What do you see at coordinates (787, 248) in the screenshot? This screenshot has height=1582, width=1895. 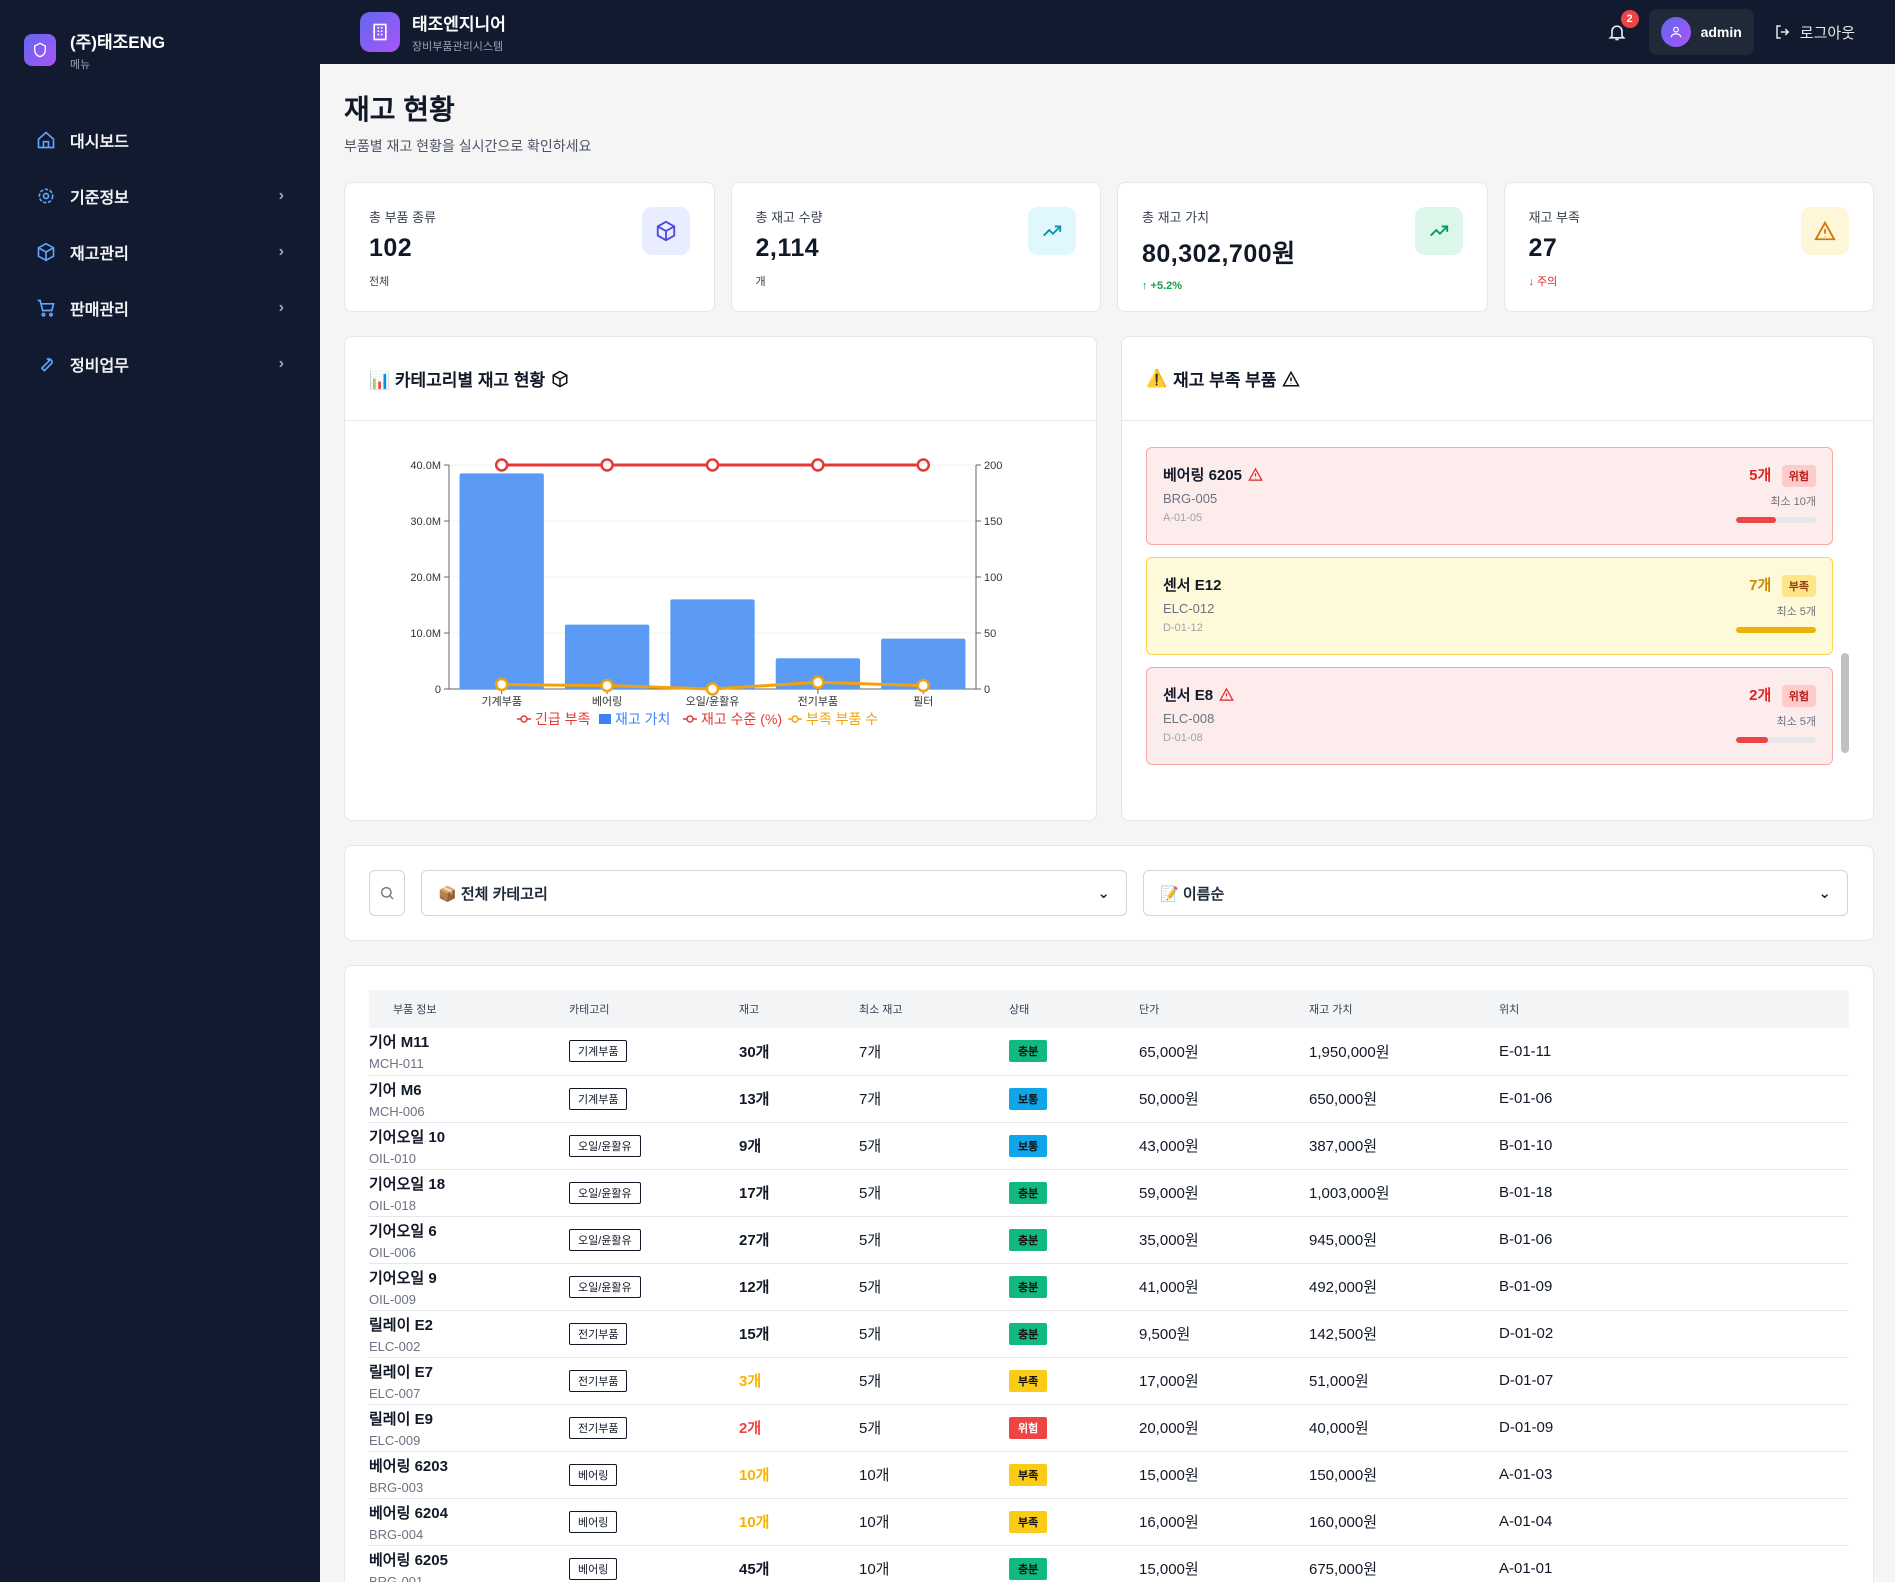 I see `stat-value: 2,114` at bounding box center [787, 248].